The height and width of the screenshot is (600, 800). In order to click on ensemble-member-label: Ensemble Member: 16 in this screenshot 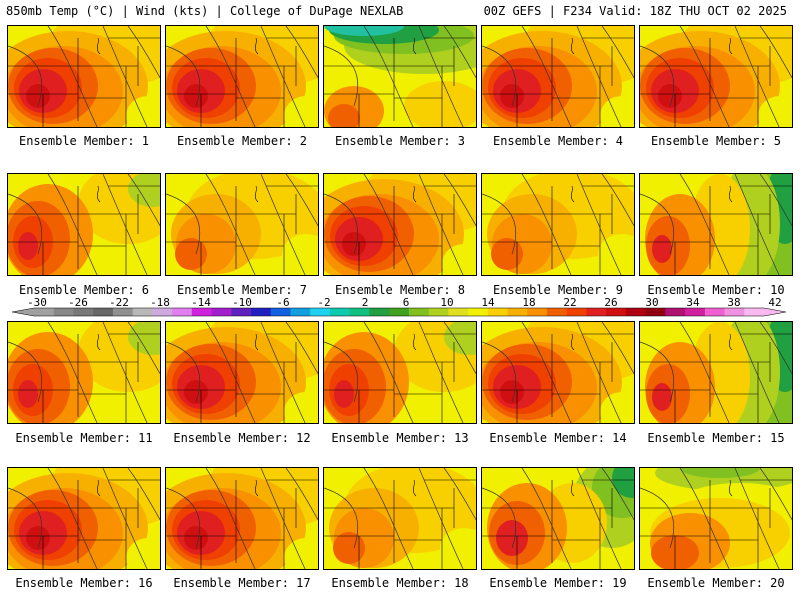, I will do `click(84, 583)`.